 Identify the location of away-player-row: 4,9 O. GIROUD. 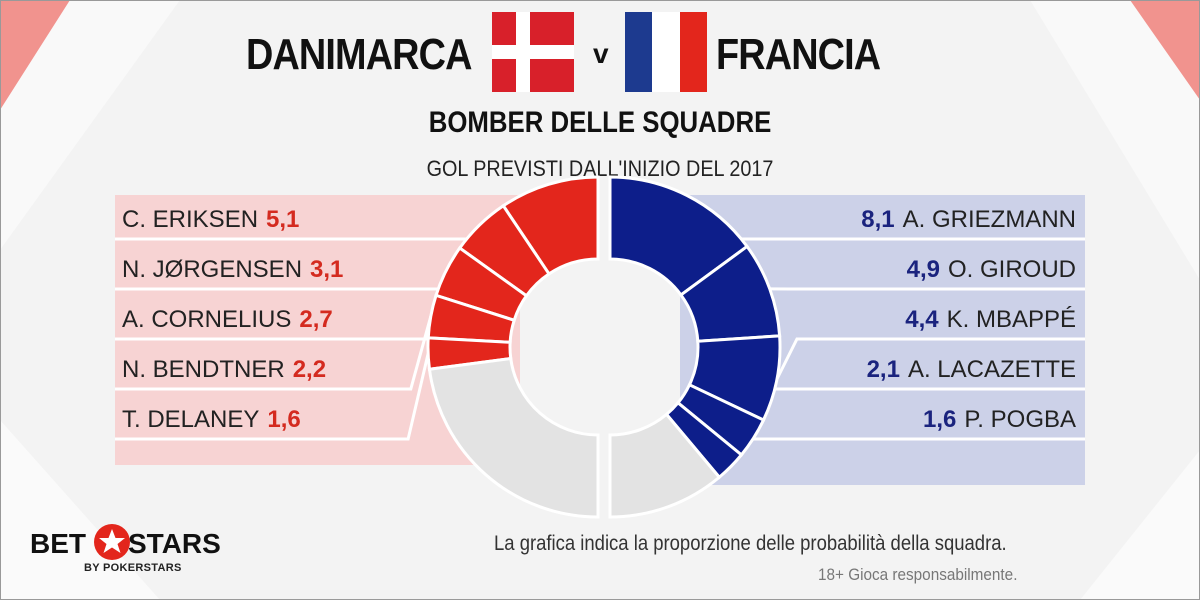
(987, 270).